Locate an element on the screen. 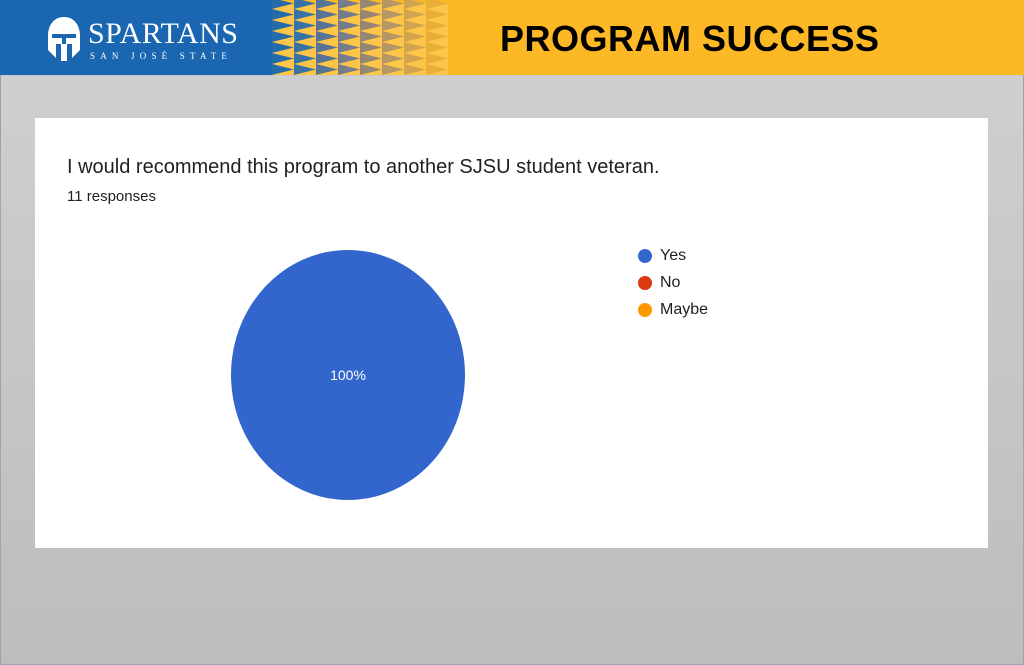  spartans-logo: SPARTANS SAN JOSÉ STATE is located at coordinates (144, 41).